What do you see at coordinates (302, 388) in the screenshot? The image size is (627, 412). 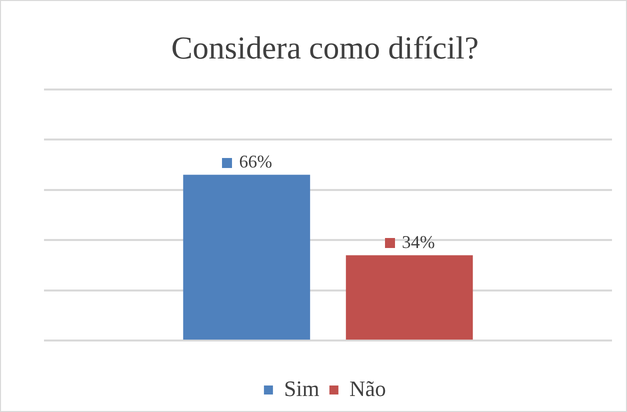 I see `legend-label: Sim` at bounding box center [302, 388].